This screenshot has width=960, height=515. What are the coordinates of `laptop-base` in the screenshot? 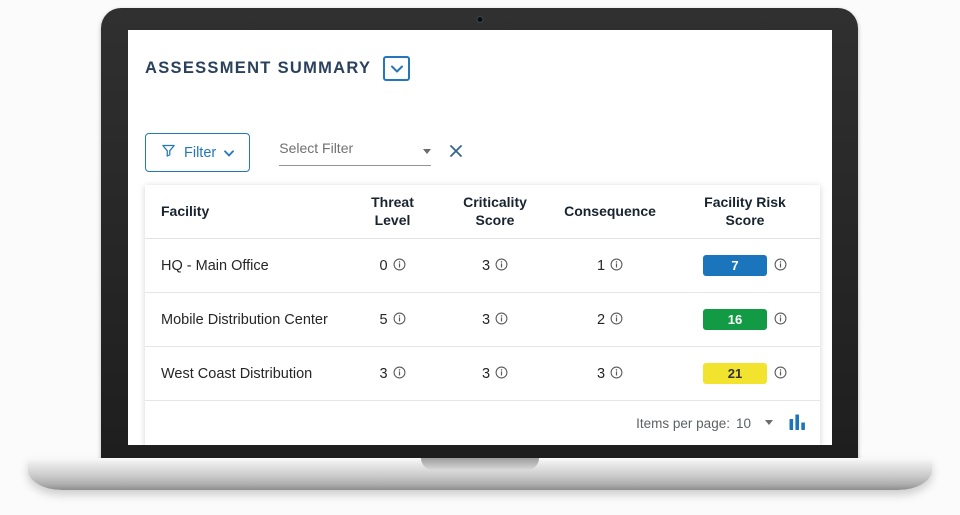 It's located at (480, 474).